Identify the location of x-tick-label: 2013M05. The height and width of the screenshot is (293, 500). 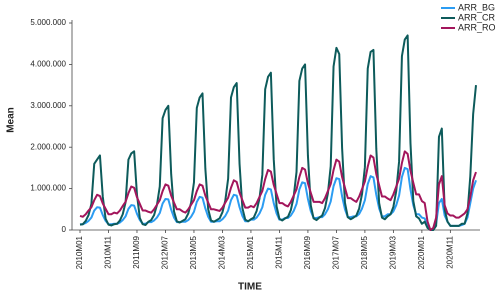
(193, 252).